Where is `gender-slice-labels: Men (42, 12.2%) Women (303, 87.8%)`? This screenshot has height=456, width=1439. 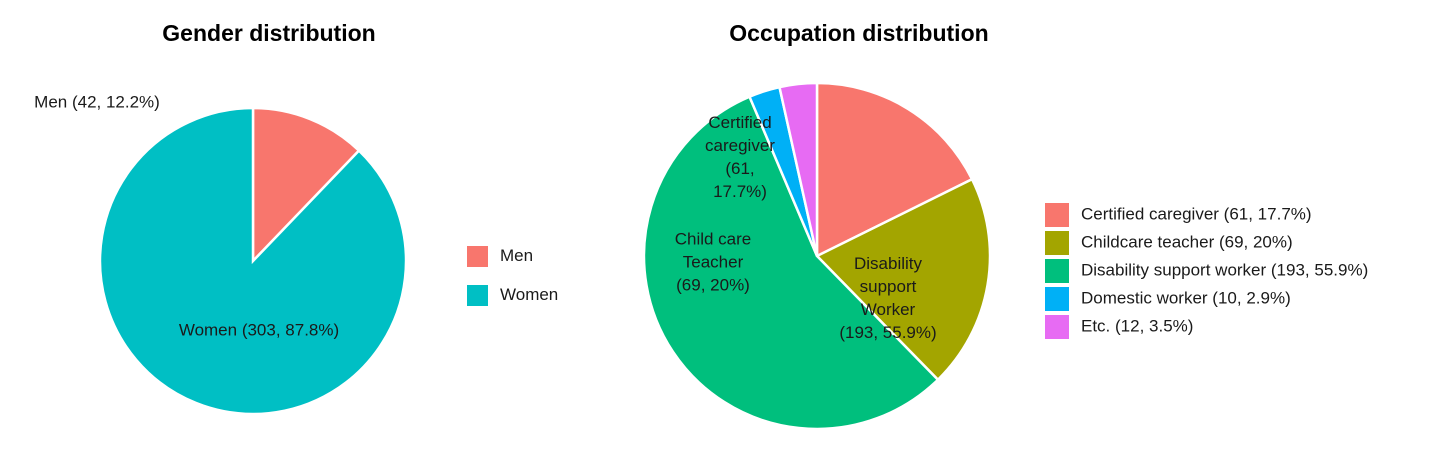 gender-slice-labels: Men (42, 12.2%) Women (303, 87.8%) is located at coordinates (186, 215).